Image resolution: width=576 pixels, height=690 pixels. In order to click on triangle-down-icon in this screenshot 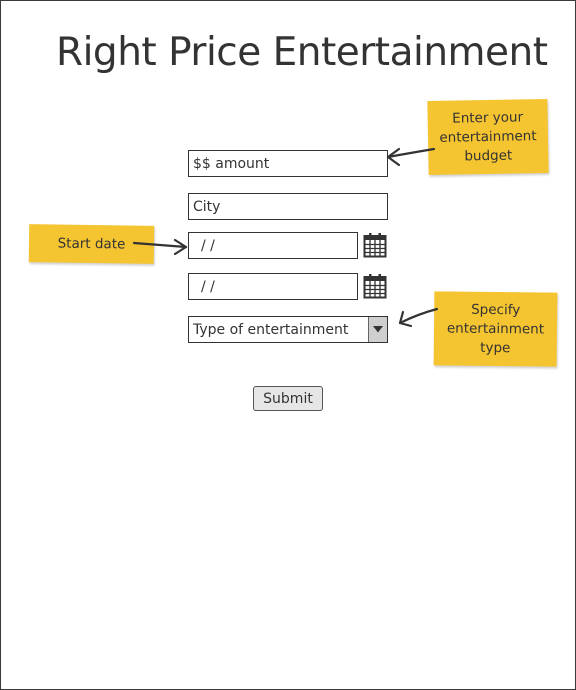, I will do `click(378, 329)`.